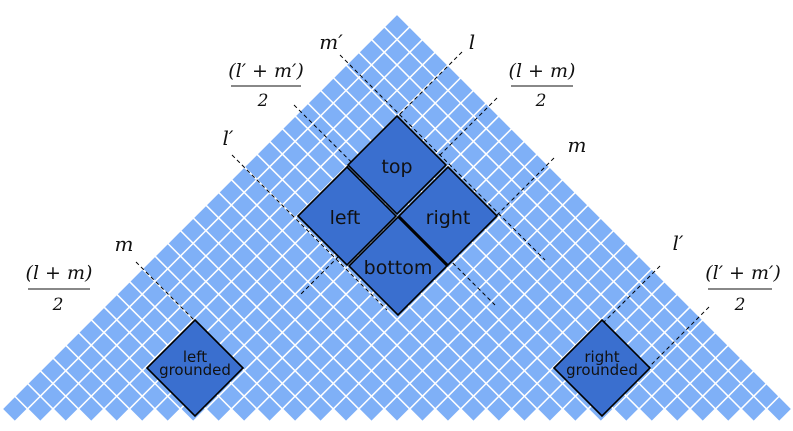  Describe the element at coordinates (228, 138) in the screenshot. I see `label-l-prime-left: l′` at that location.